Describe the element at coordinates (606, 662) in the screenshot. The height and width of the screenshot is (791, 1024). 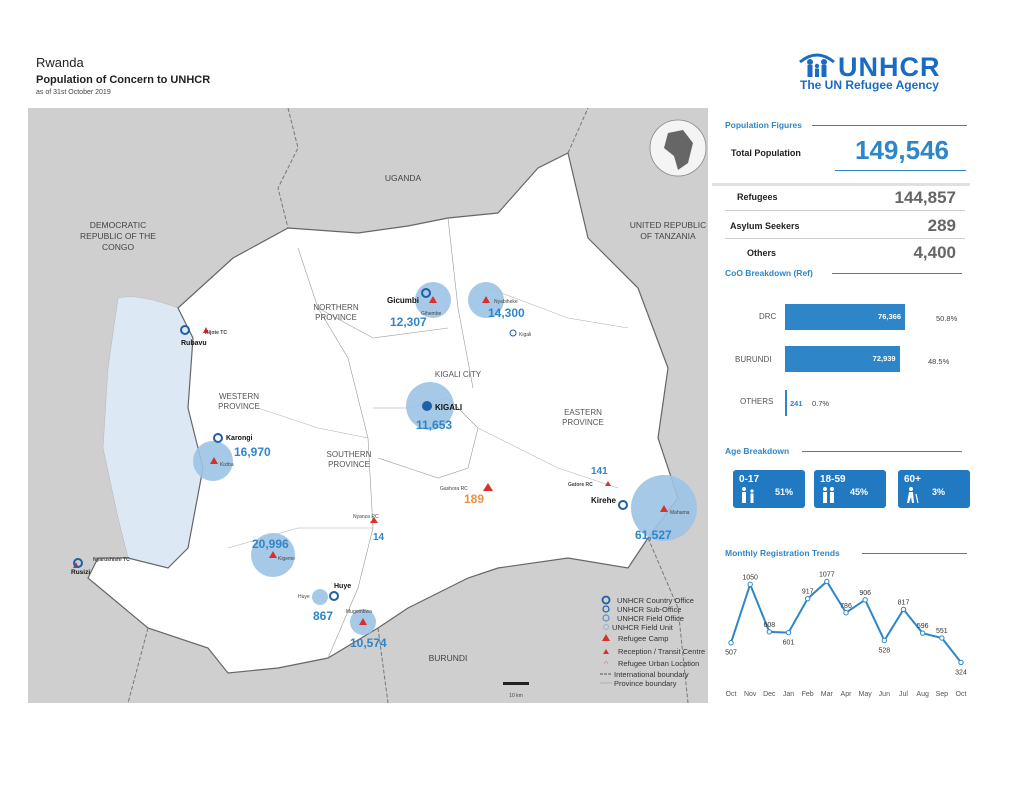
I see `urban-location-icon` at that location.